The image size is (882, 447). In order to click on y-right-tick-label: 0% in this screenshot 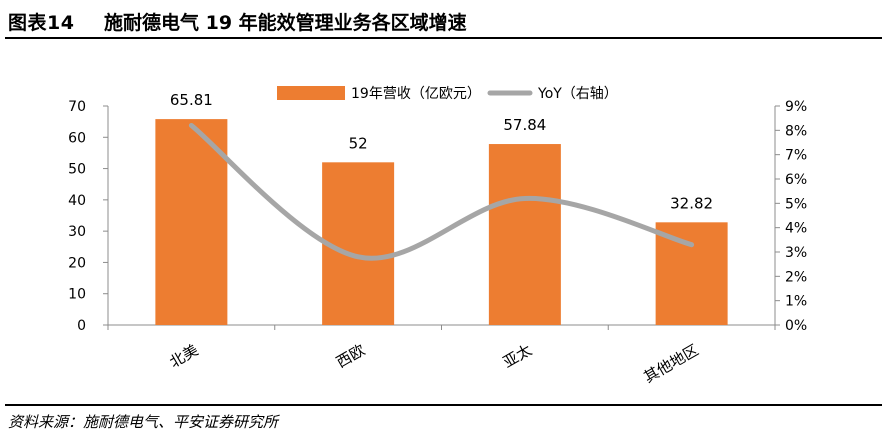, I will do `click(796, 326)`.